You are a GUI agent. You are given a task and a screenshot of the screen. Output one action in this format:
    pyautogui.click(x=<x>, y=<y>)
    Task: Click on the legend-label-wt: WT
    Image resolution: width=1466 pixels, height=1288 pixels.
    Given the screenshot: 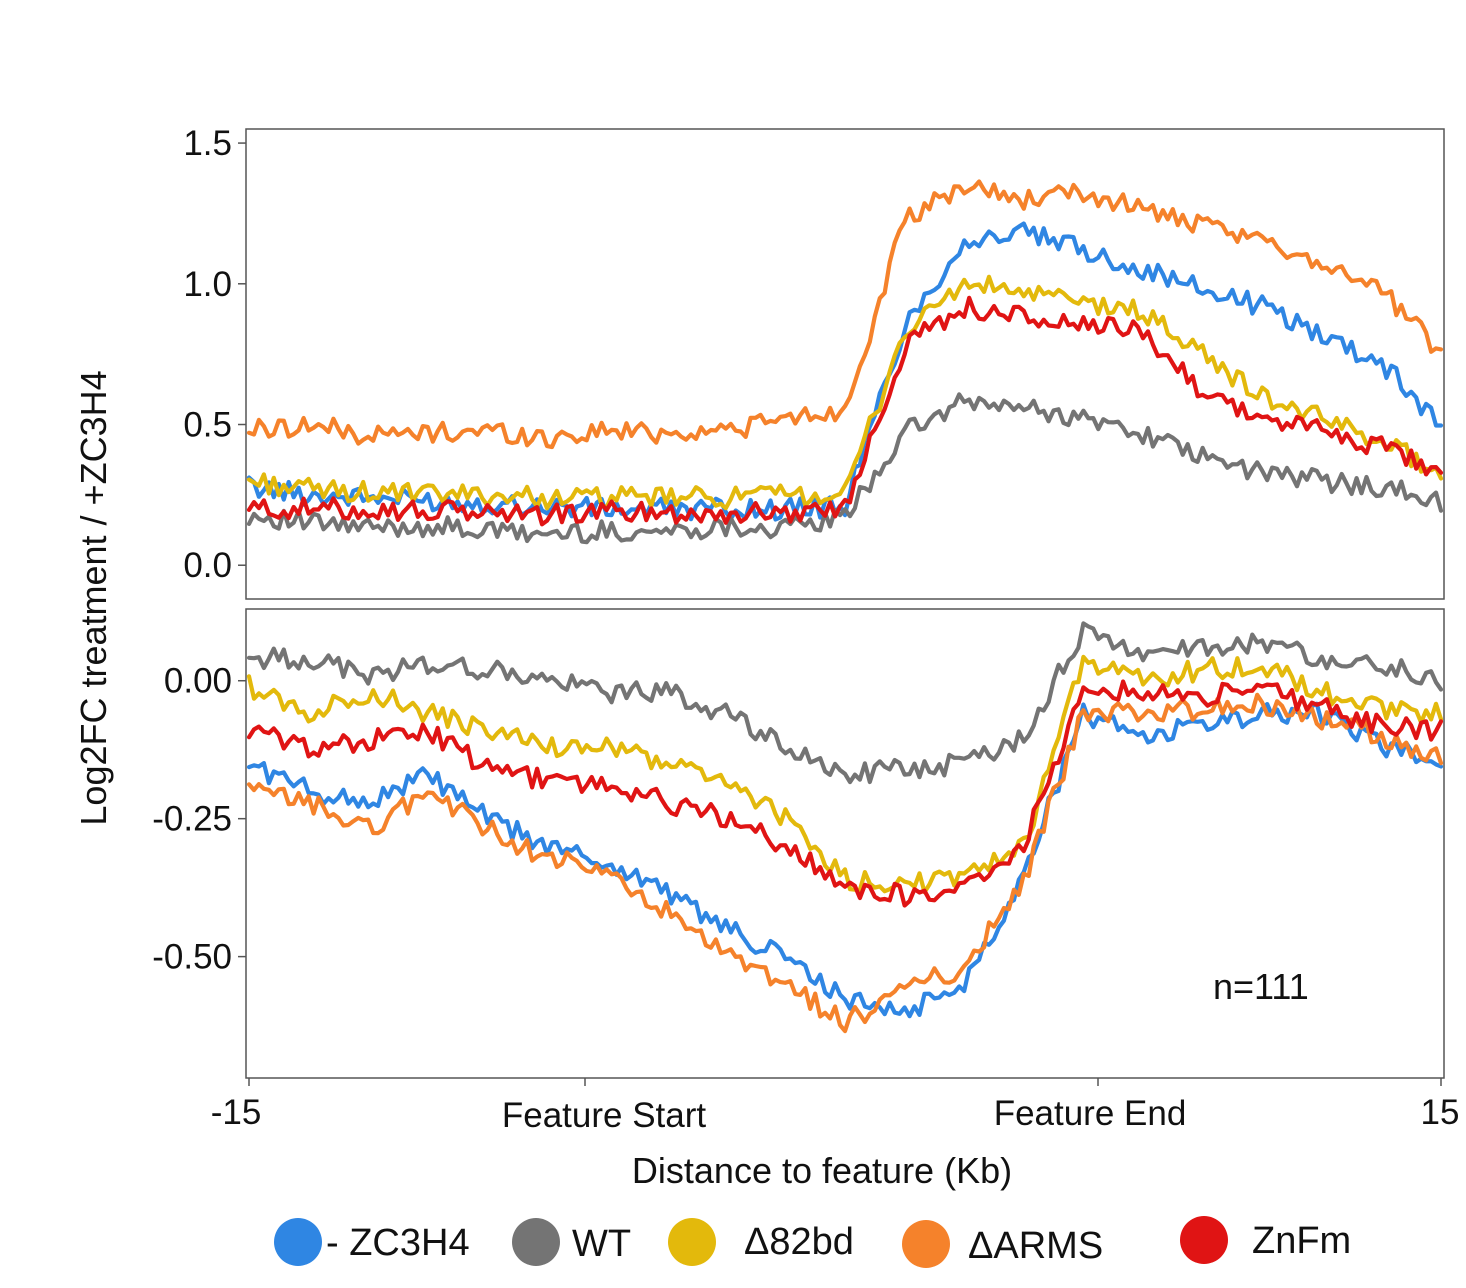 What is the action you would take?
    pyautogui.click(x=601, y=1244)
    